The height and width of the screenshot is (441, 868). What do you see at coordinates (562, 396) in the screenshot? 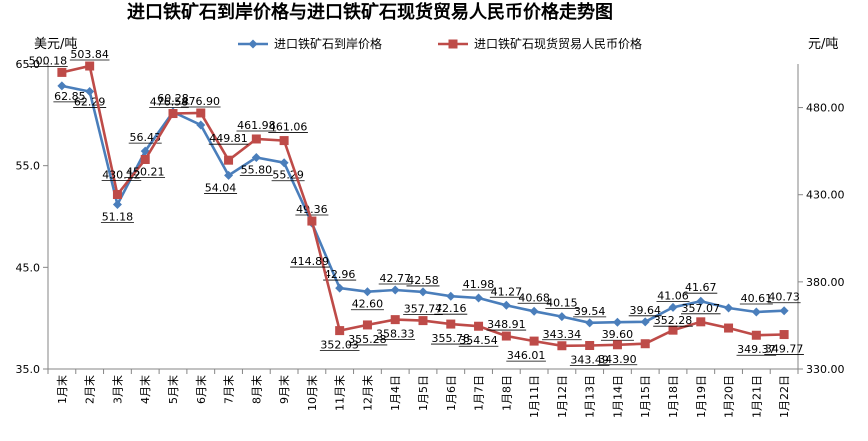
I see `x-tick-label: 1月12日` at bounding box center [562, 396].